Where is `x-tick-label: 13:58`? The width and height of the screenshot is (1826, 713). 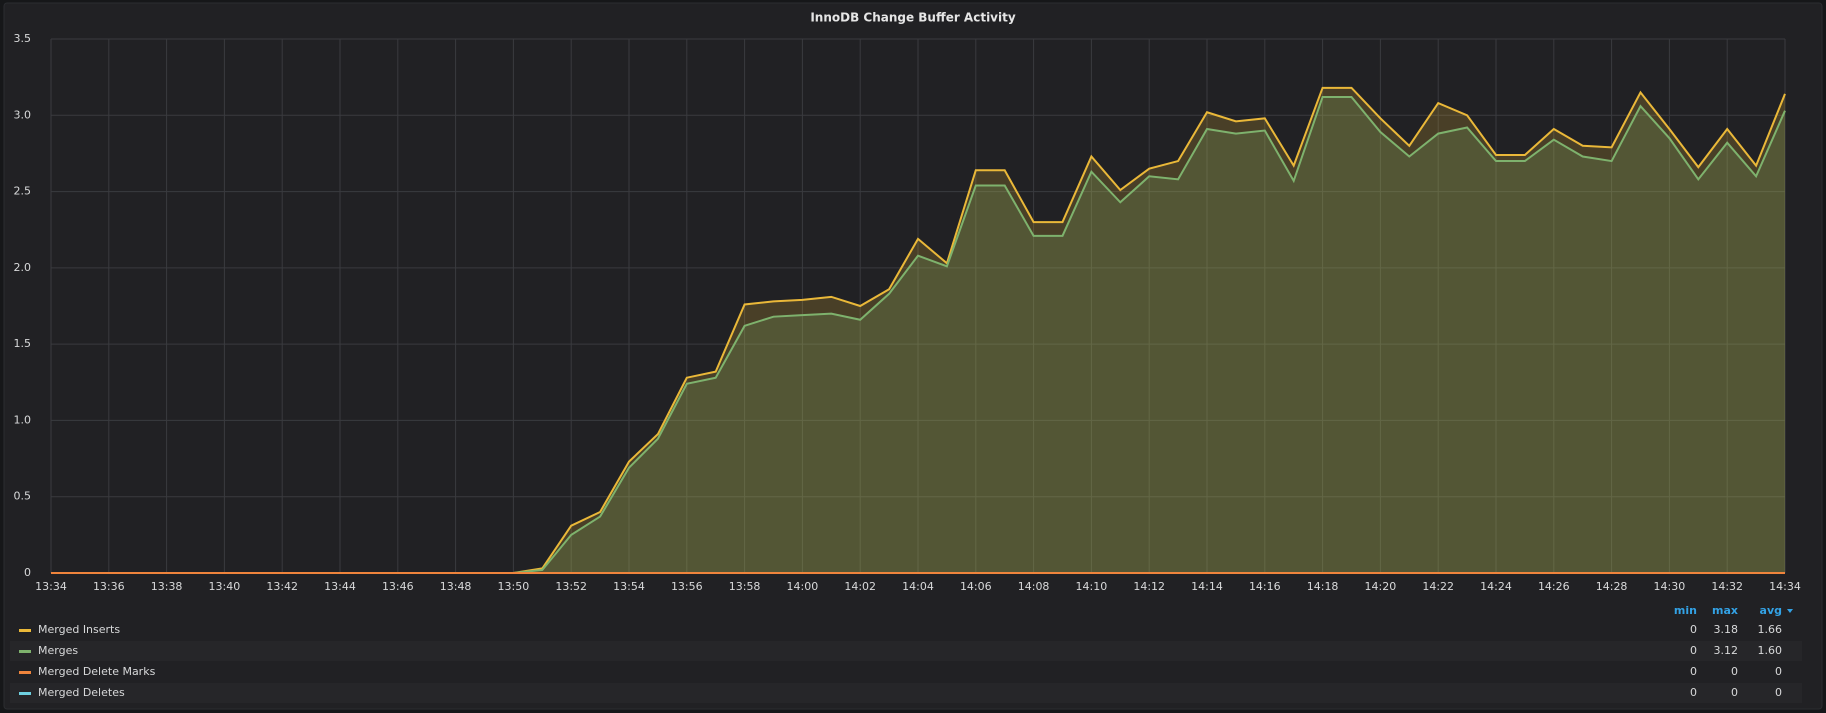 x-tick-label: 13:58 is located at coordinates (745, 586).